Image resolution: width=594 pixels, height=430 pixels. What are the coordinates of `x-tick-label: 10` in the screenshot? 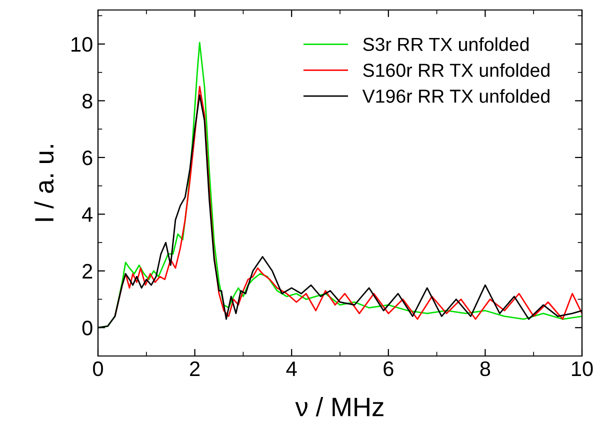 It's located at (582, 368).